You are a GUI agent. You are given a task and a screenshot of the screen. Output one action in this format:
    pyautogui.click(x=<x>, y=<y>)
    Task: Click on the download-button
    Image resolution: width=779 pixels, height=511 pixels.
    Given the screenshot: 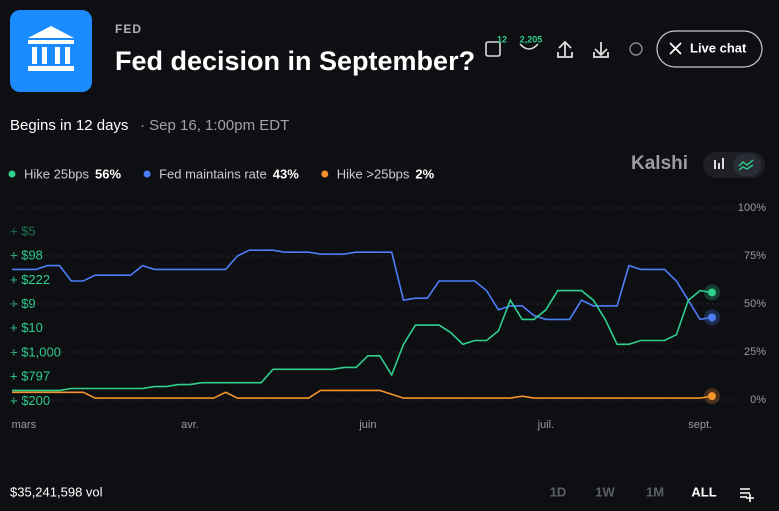 What is the action you would take?
    pyautogui.click(x=601, y=50)
    